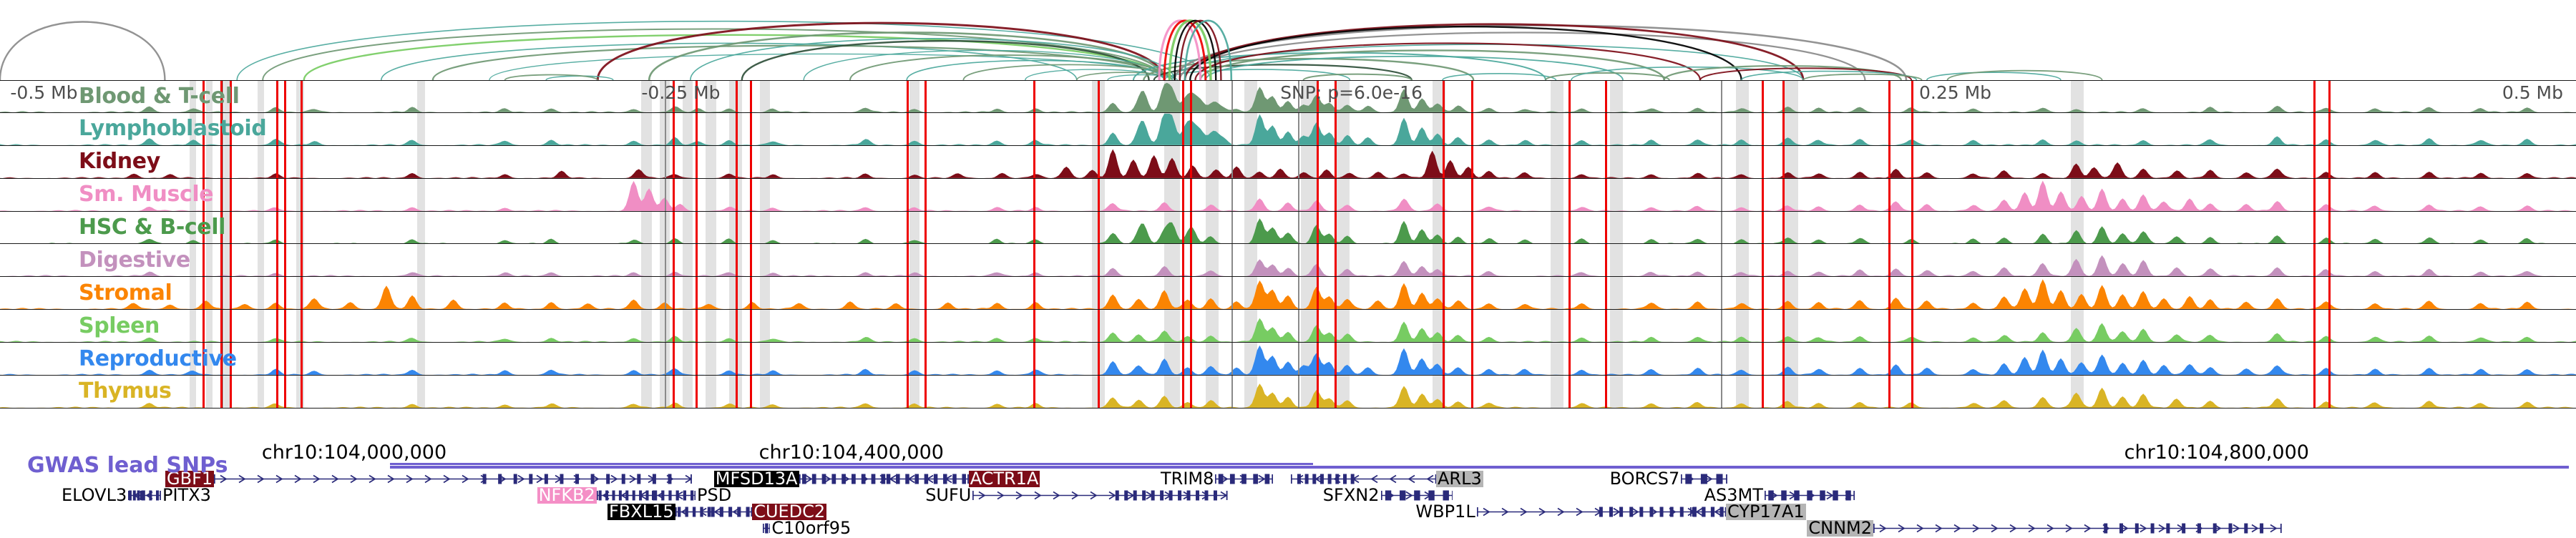  I want to click on gene-psd: PSD, so click(692, 495).